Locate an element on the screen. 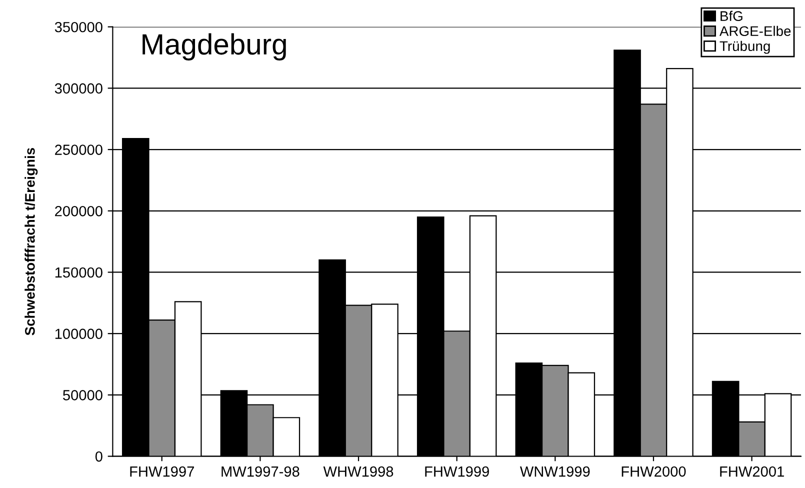  x-tick-label: WHW1998 is located at coordinates (358, 471).